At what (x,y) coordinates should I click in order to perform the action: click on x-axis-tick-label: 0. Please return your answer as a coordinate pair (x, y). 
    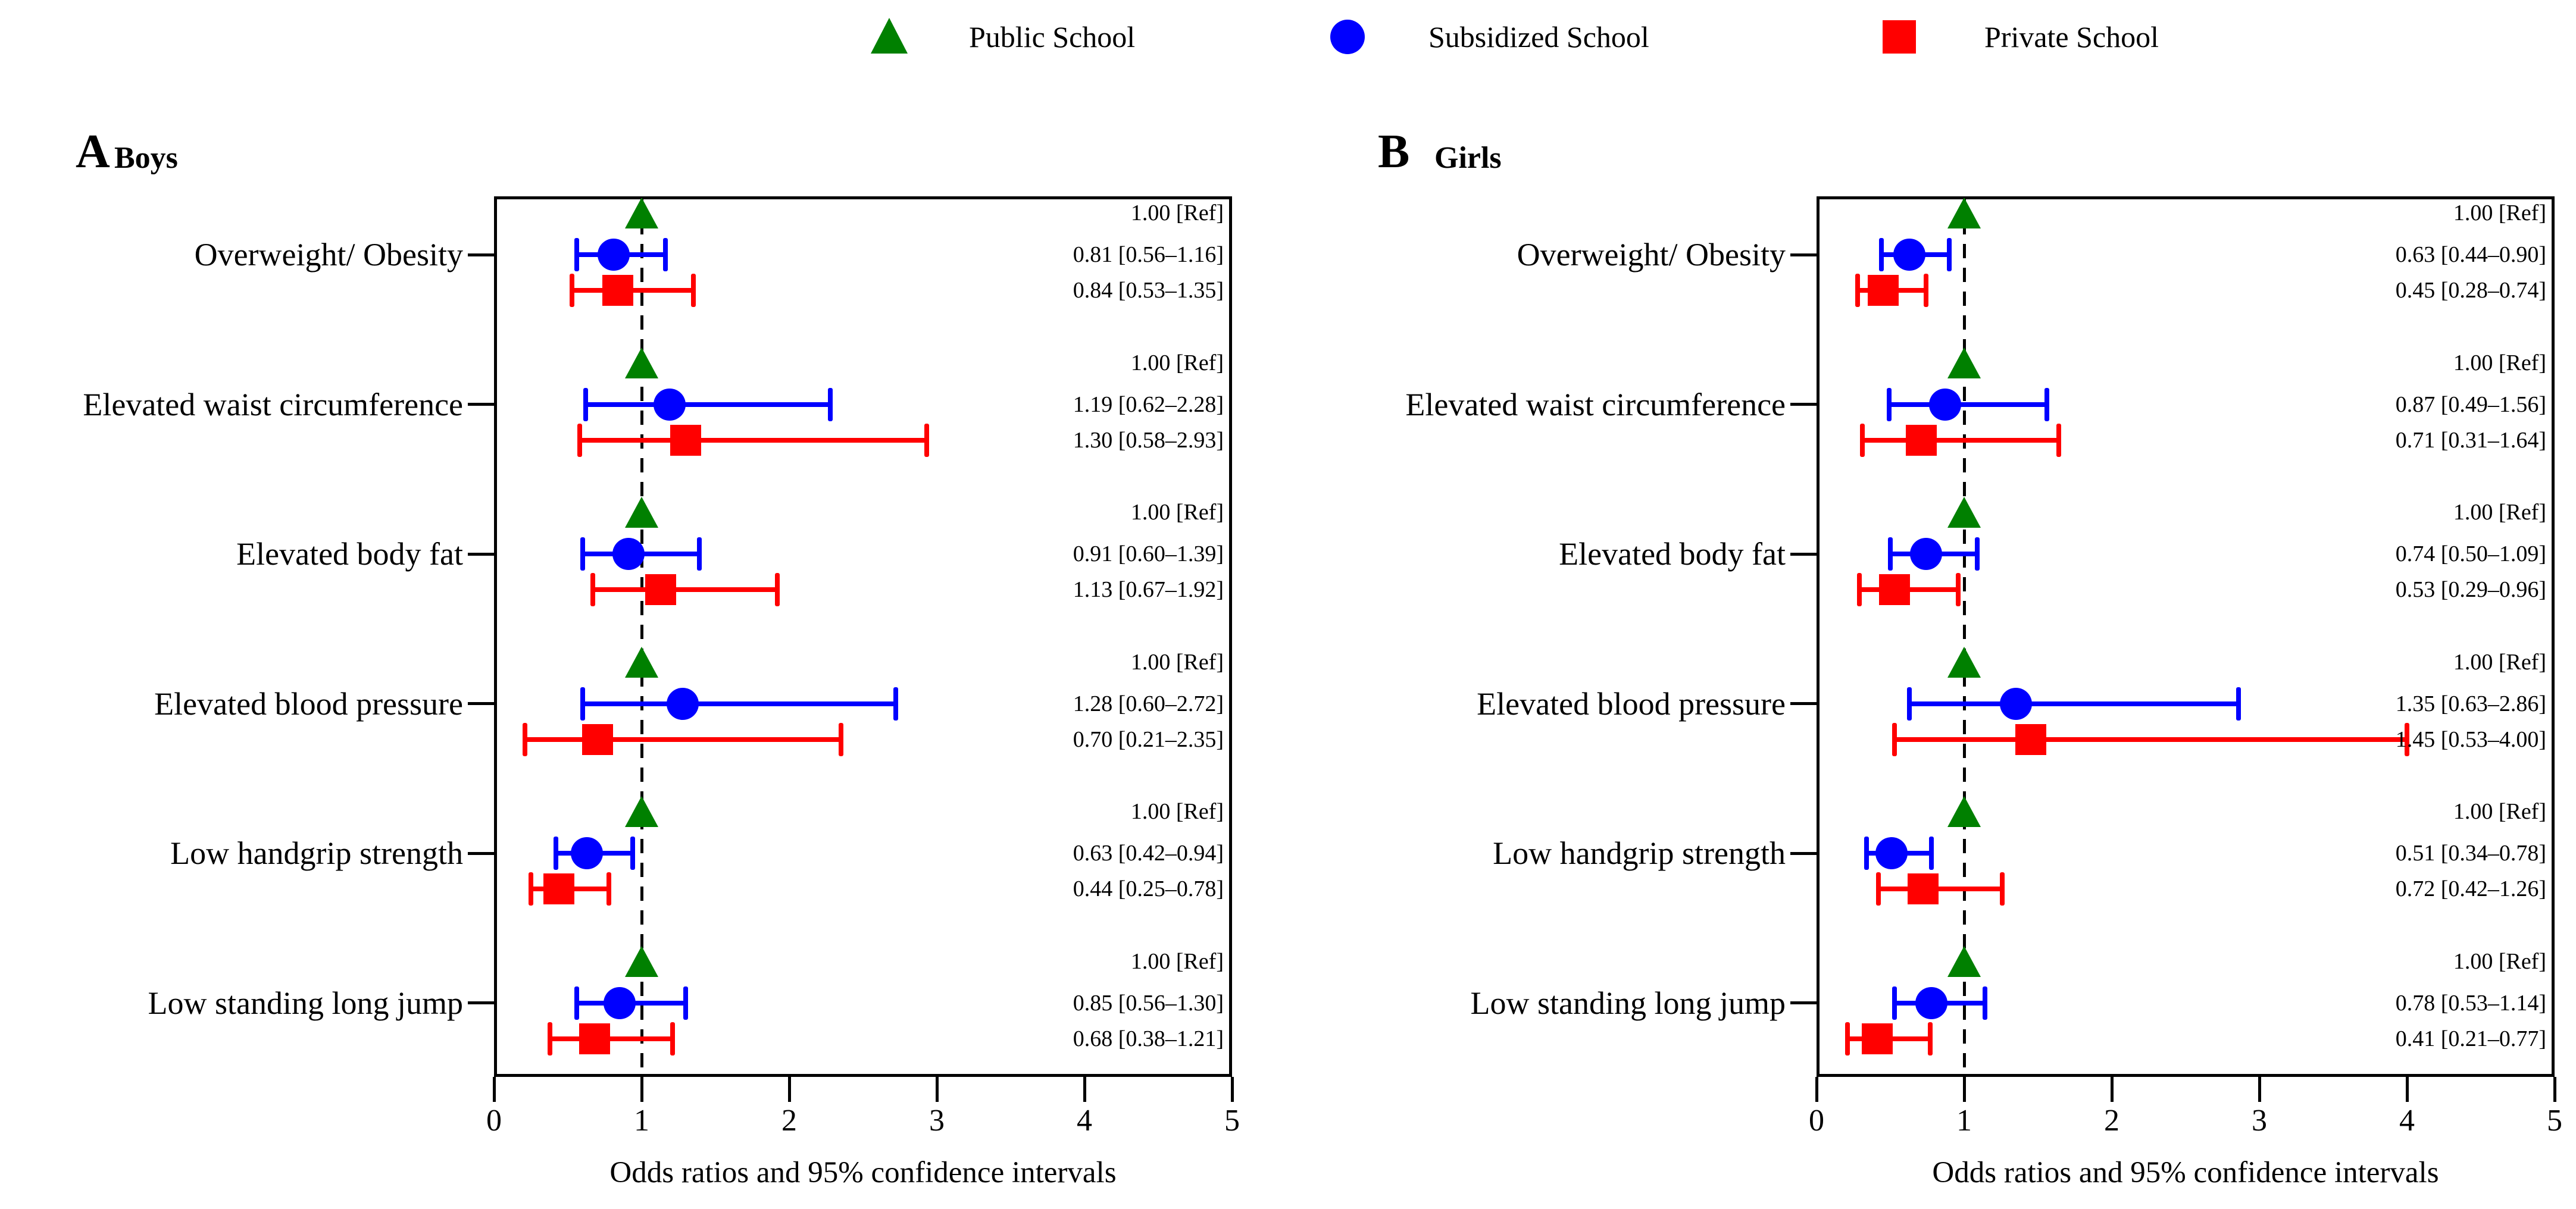
    Looking at the image, I should click on (1816, 1121).